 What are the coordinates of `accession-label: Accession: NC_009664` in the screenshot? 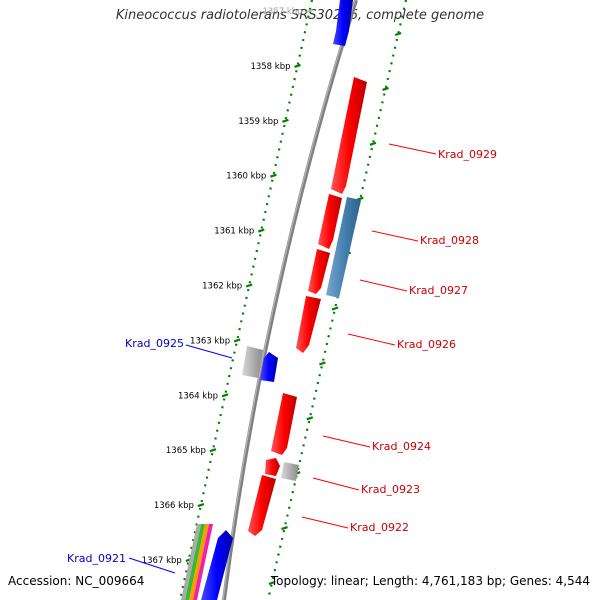 It's located at (76, 581).